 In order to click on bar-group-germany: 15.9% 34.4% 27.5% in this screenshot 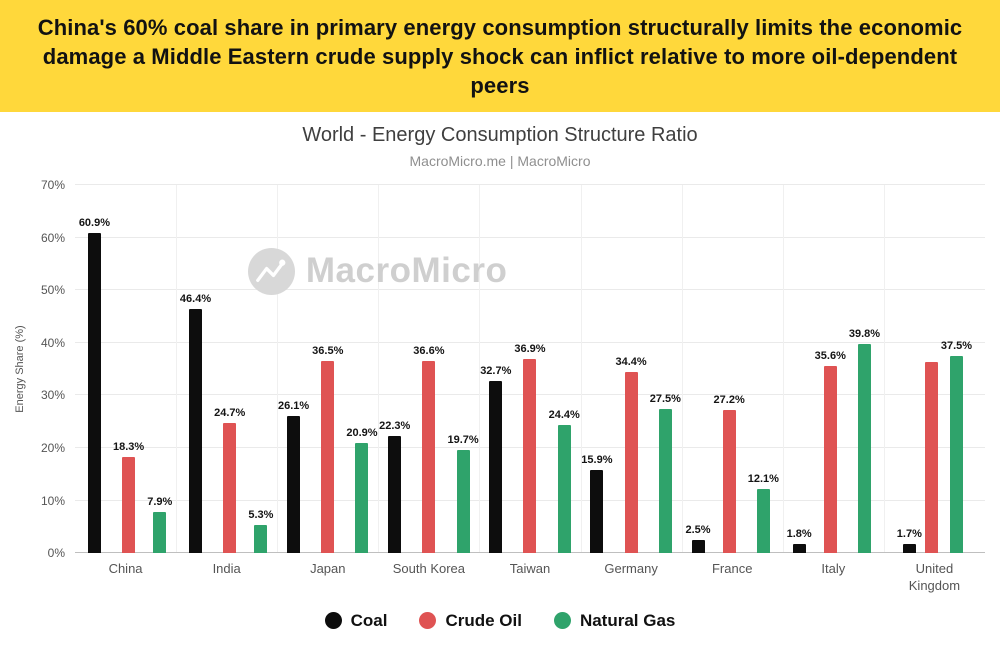, I will do `click(631, 369)`.